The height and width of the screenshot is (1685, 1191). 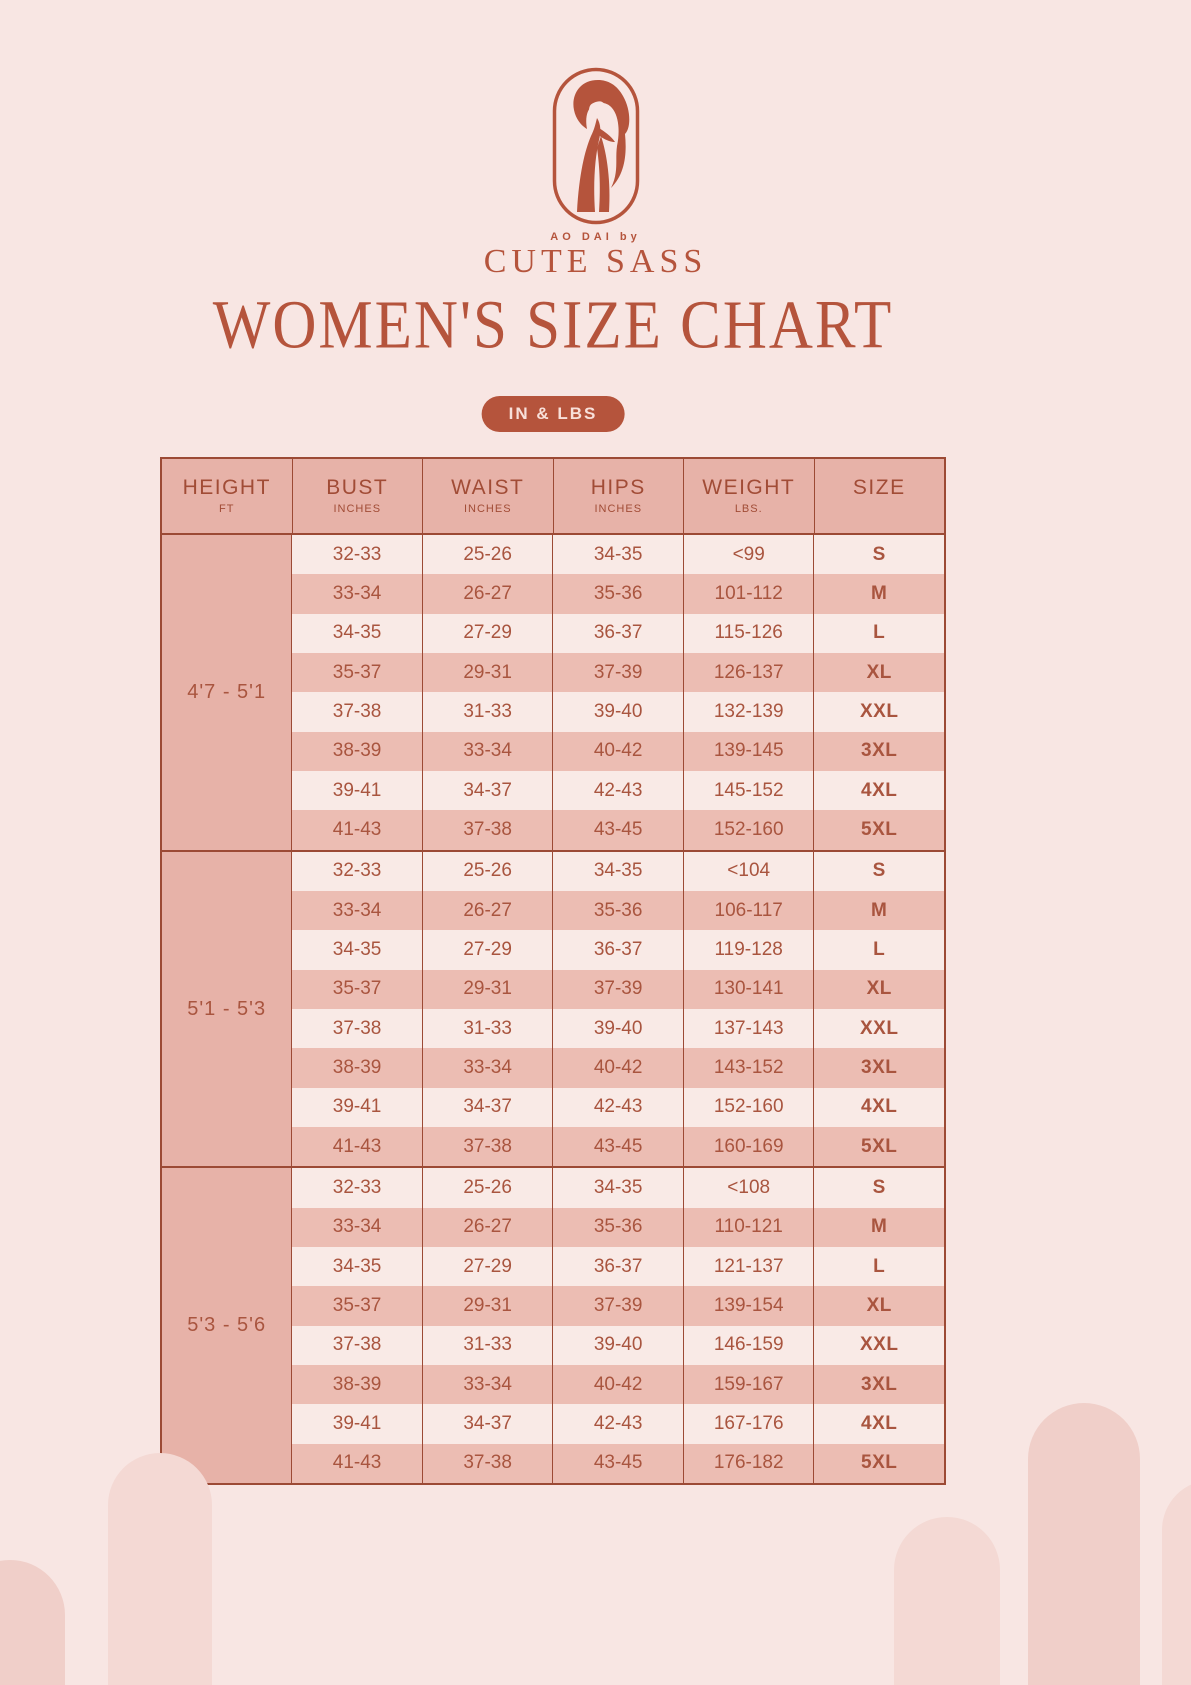 I want to click on table-row: 33-34 26-27 35-36 110-121 M, so click(x=618, y=1227).